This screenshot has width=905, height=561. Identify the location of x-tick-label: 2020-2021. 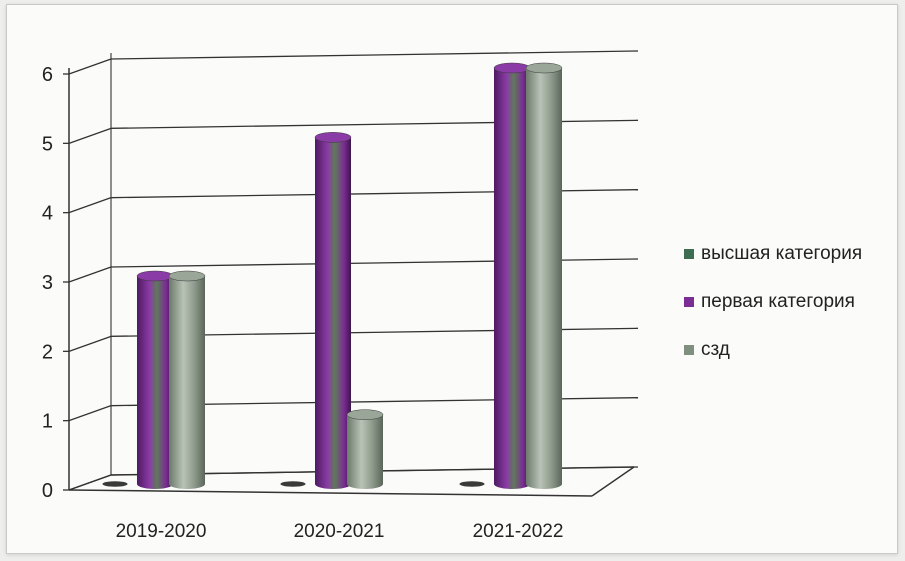
(339, 531).